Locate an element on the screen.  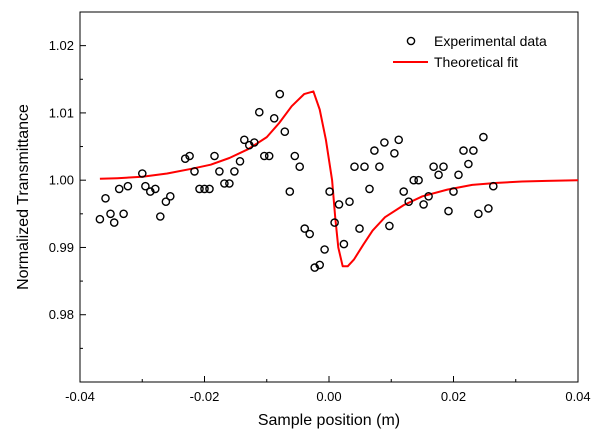
x-tick-label: -0.04 is located at coordinates (80, 396).